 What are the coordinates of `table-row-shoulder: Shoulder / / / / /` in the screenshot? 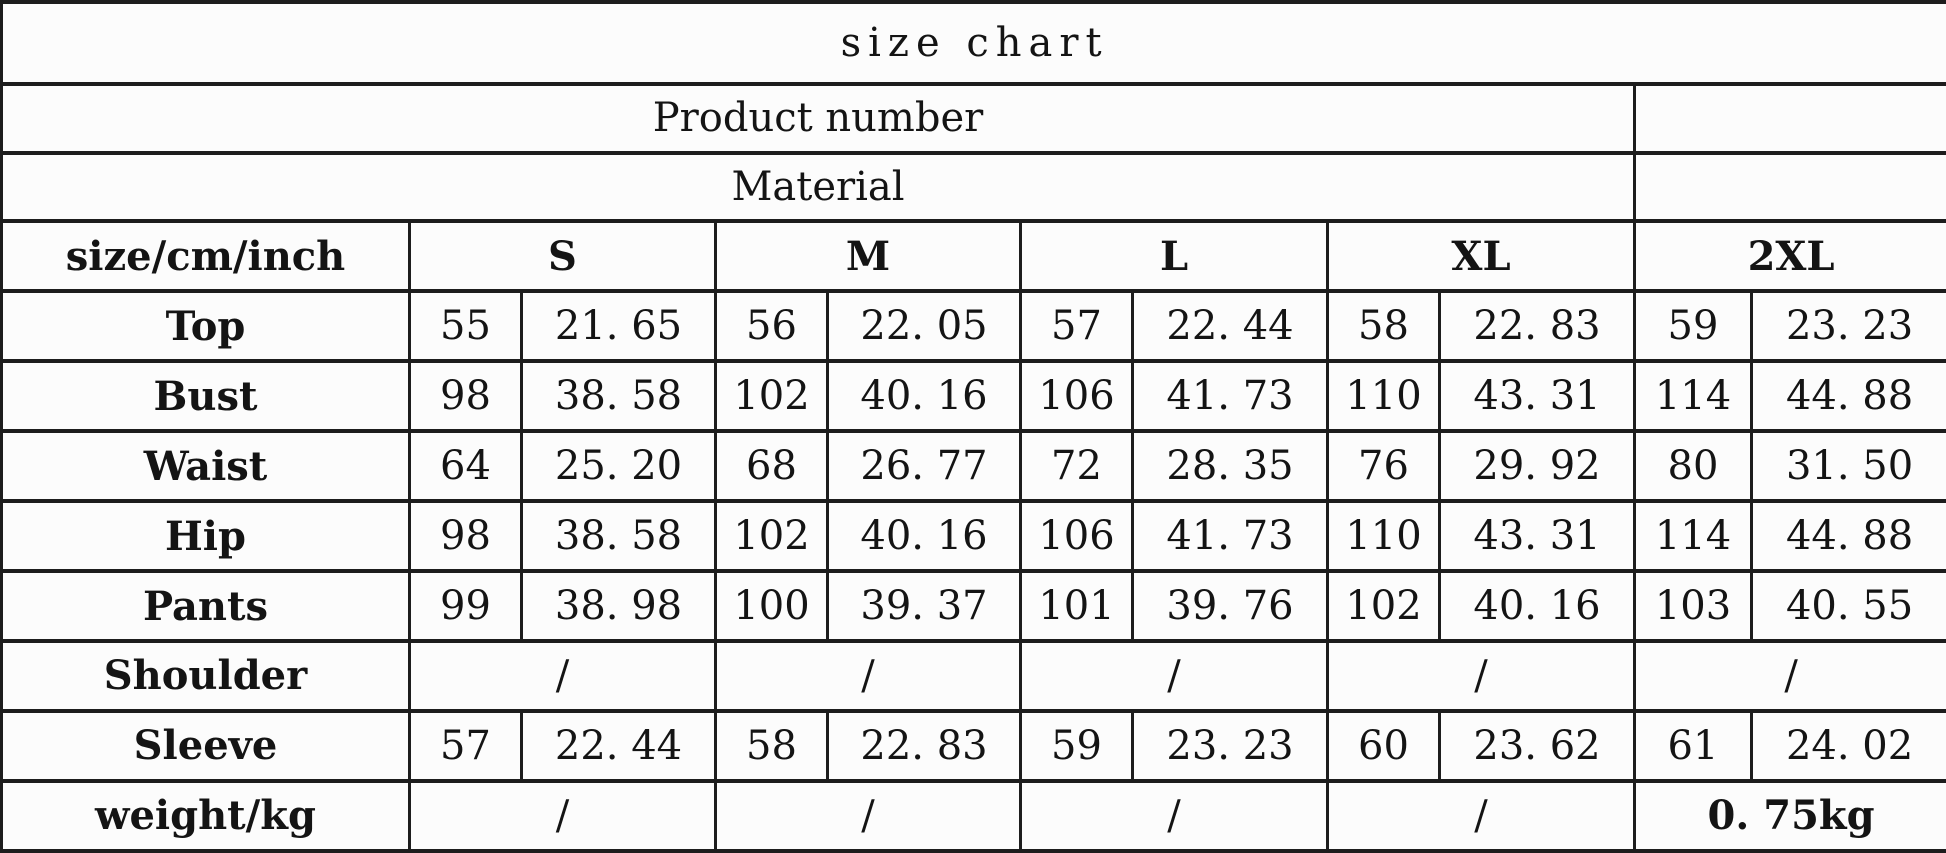 It's located at (973, 676).